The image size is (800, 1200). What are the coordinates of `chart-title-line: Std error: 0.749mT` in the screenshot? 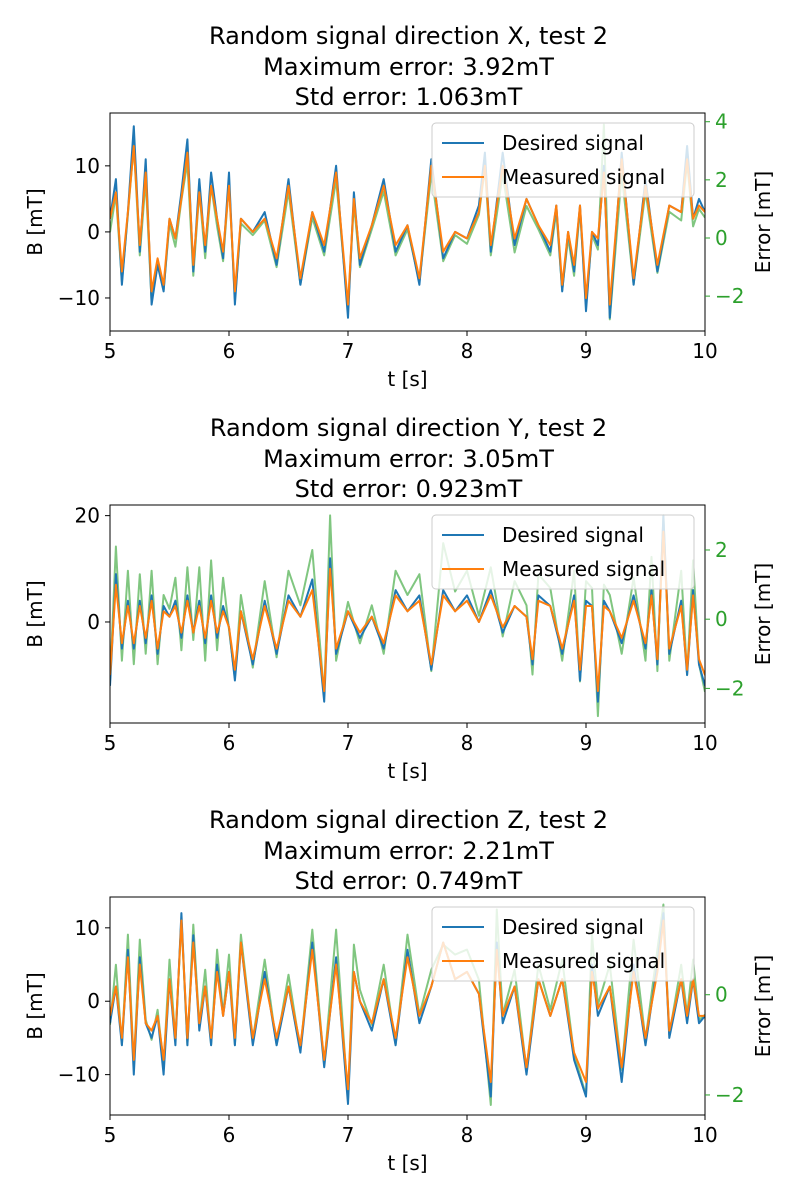 It's located at (409, 881).